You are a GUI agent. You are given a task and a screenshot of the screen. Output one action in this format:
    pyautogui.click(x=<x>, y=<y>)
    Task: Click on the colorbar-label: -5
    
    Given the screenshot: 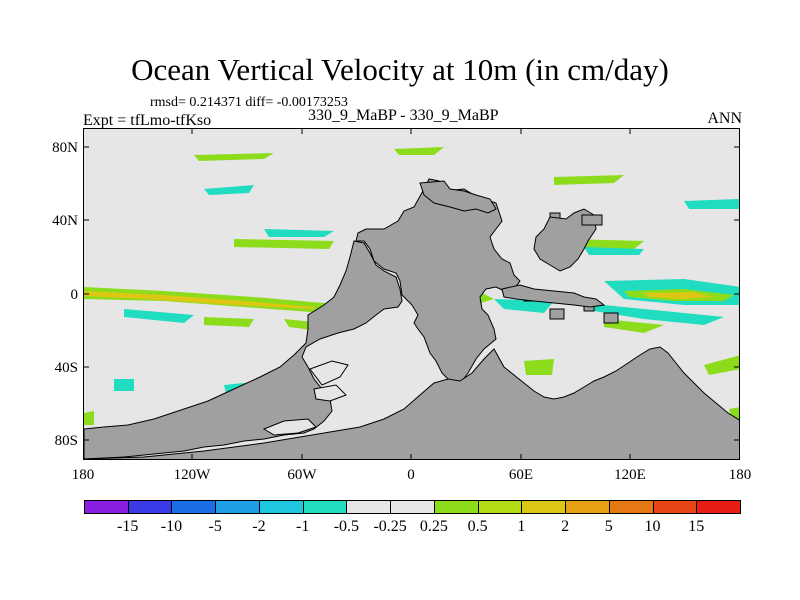 What is the action you would take?
    pyautogui.click(x=215, y=526)
    